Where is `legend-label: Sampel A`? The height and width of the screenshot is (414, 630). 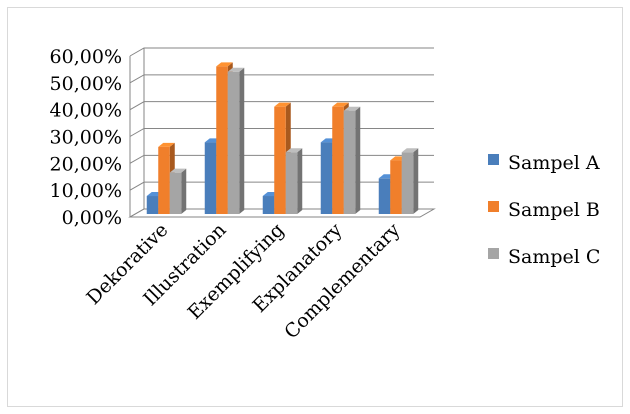 legend-label: Sampel A is located at coordinates (554, 163).